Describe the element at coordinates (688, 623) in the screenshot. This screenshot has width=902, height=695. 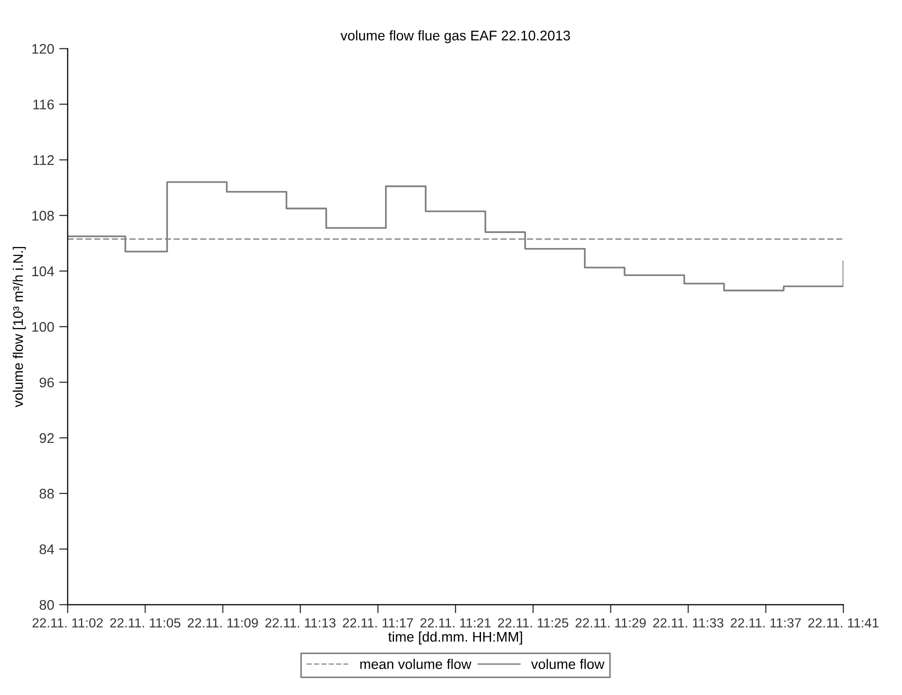
I see `x-tick-label: 22.11. 11:33` at that location.